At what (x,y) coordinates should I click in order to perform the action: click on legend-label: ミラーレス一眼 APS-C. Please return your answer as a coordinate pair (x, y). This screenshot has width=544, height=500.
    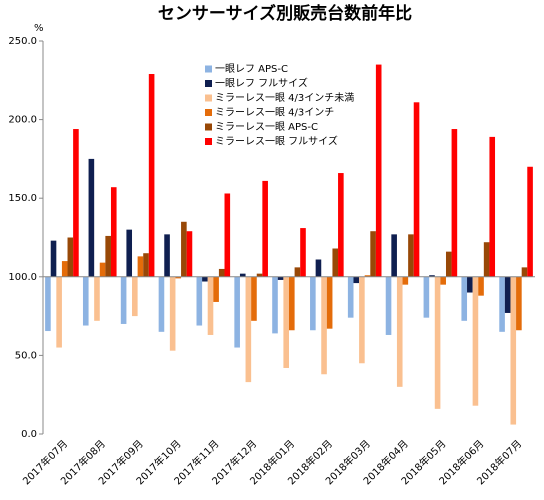
    Looking at the image, I should click on (266, 127).